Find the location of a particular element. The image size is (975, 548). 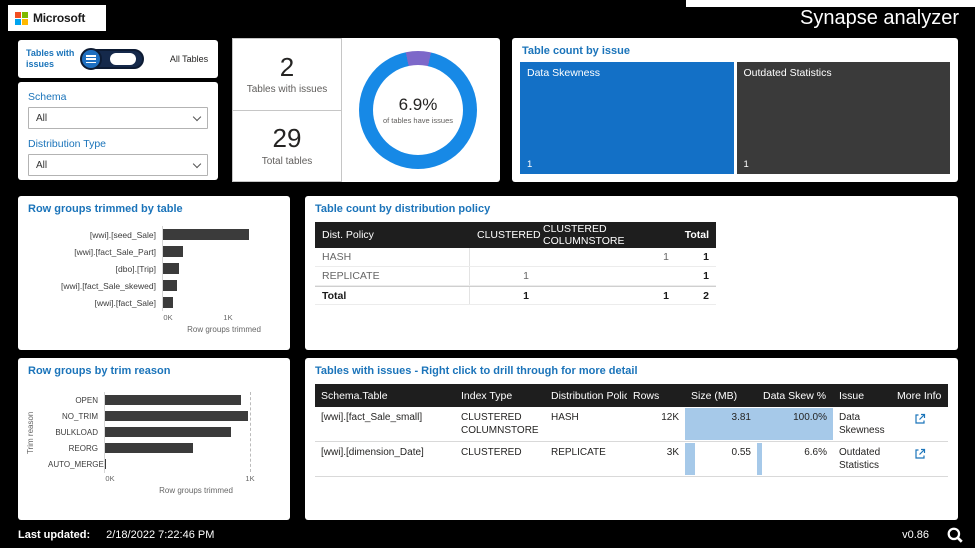

column-header: Rows is located at coordinates (646, 395).